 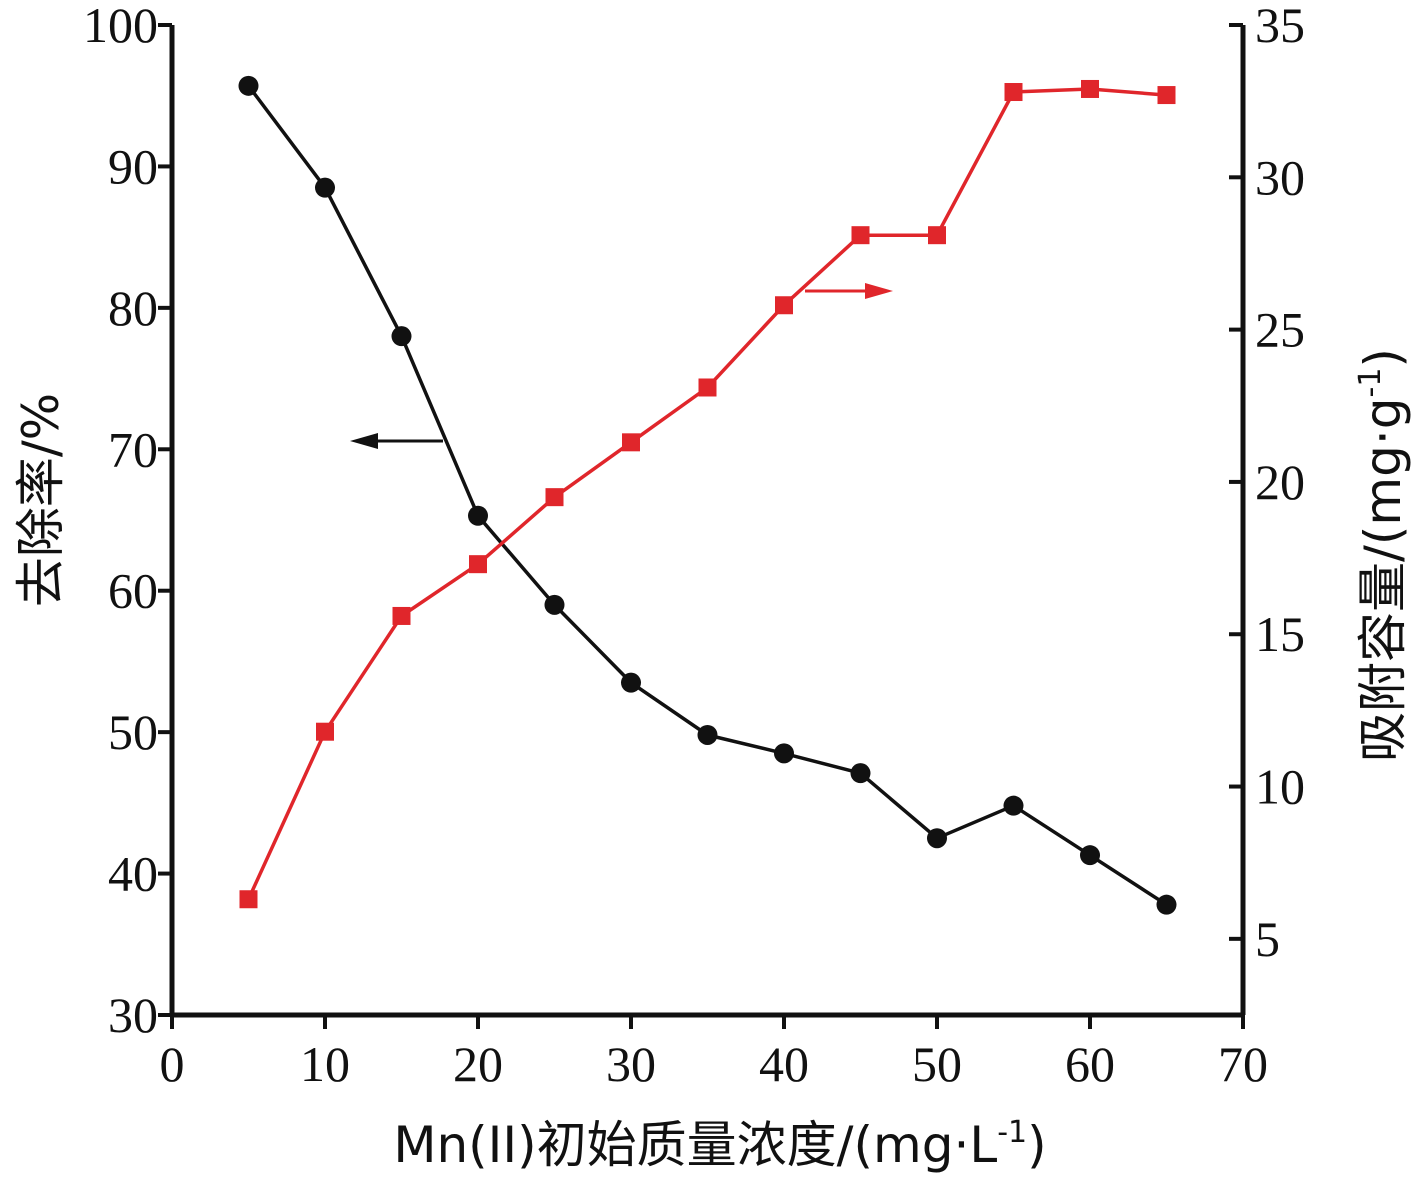 What do you see at coordinates (784, 1064) in the screenshot?
I see `x-tick-label: 40` at bounding box center [784, 1064].